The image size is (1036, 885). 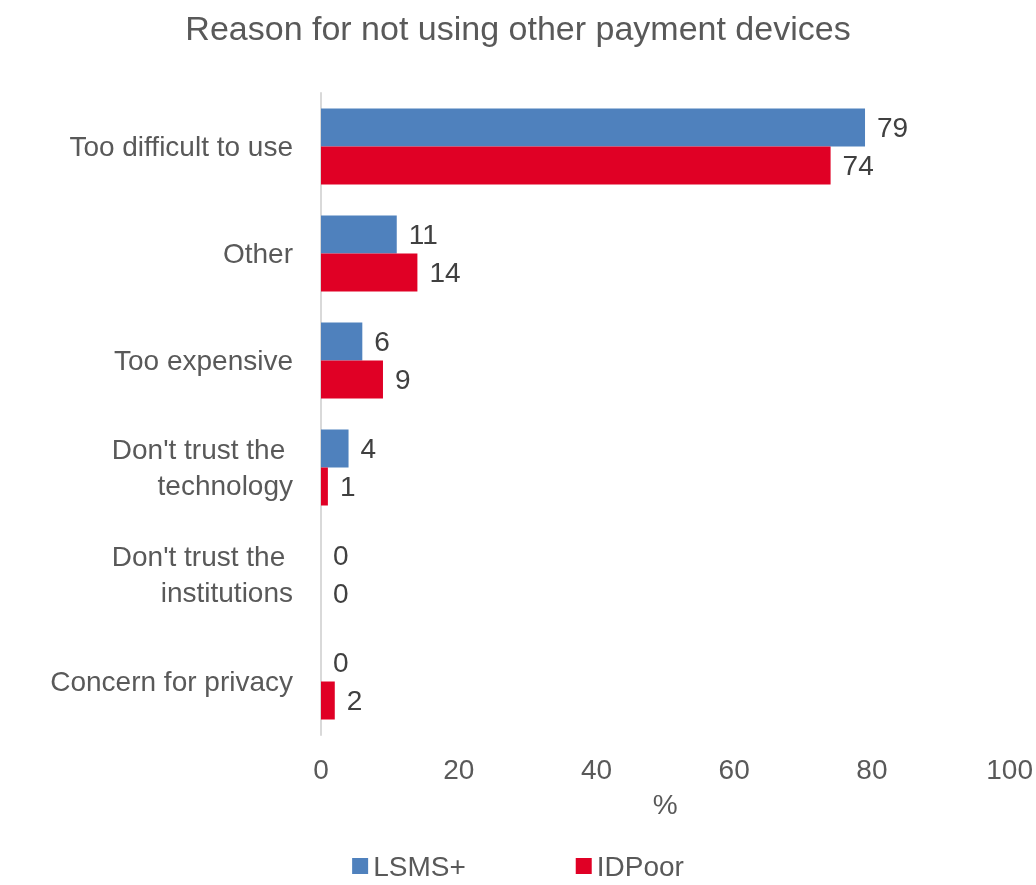 I want to click on x-tick-label: 40, so click(x=596, y=769).